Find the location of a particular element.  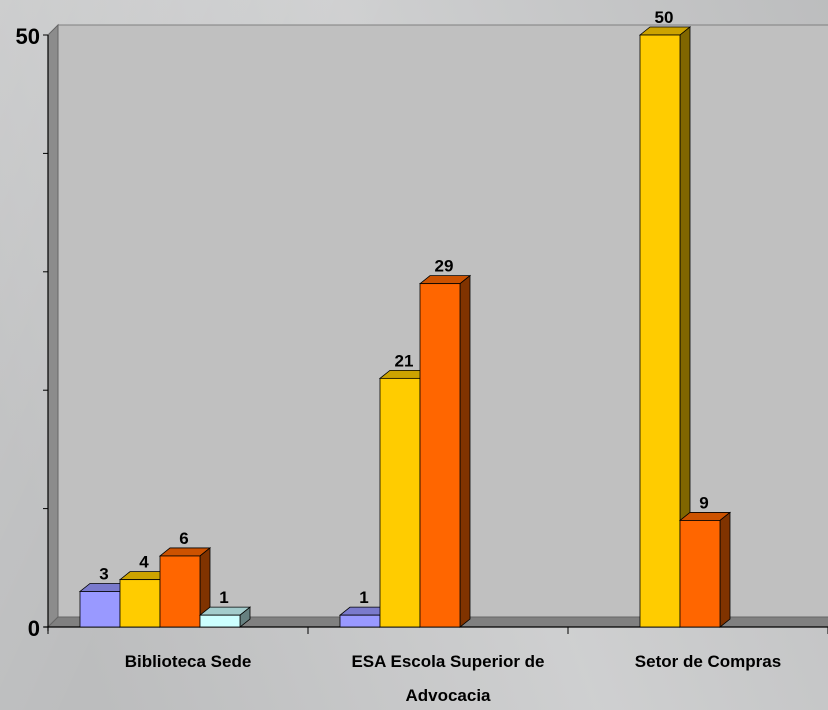

data-label: 3 is located at coordinates (103, 573).